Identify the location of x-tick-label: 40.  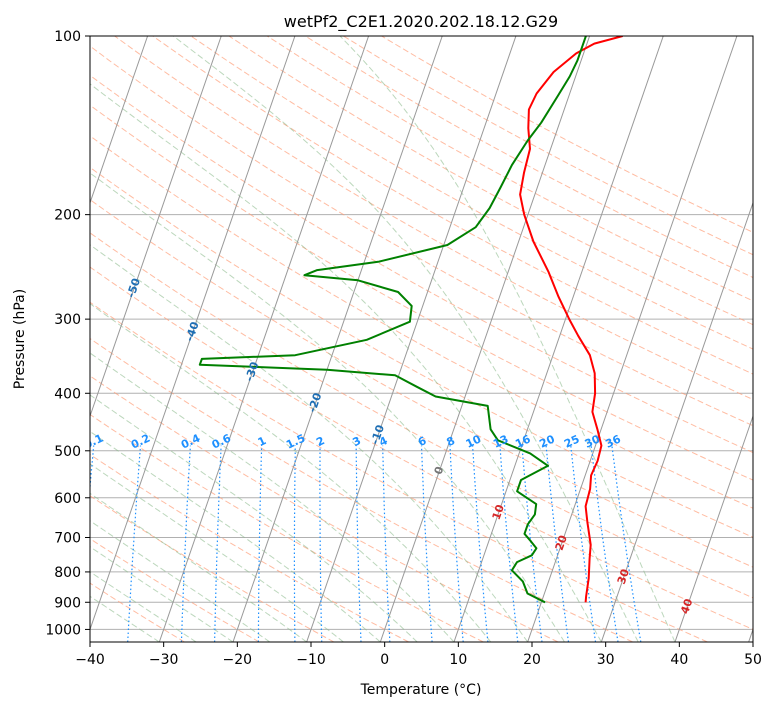
(679, 660).